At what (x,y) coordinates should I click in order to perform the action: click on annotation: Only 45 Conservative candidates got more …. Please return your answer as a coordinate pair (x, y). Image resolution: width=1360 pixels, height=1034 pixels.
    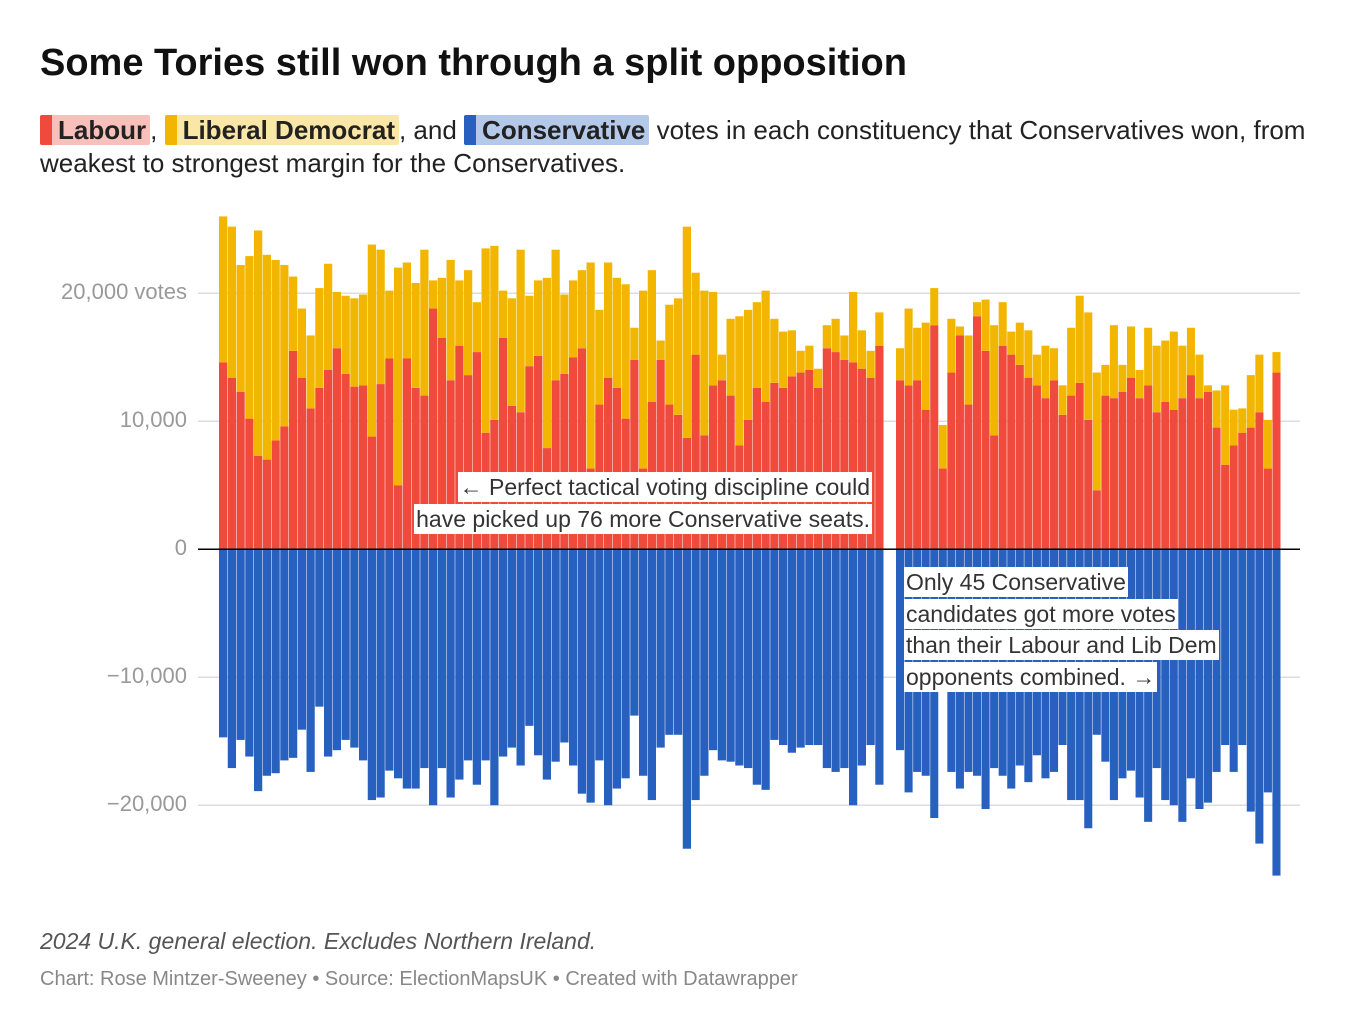
    Looking at the image, I should click on (1061, 630).